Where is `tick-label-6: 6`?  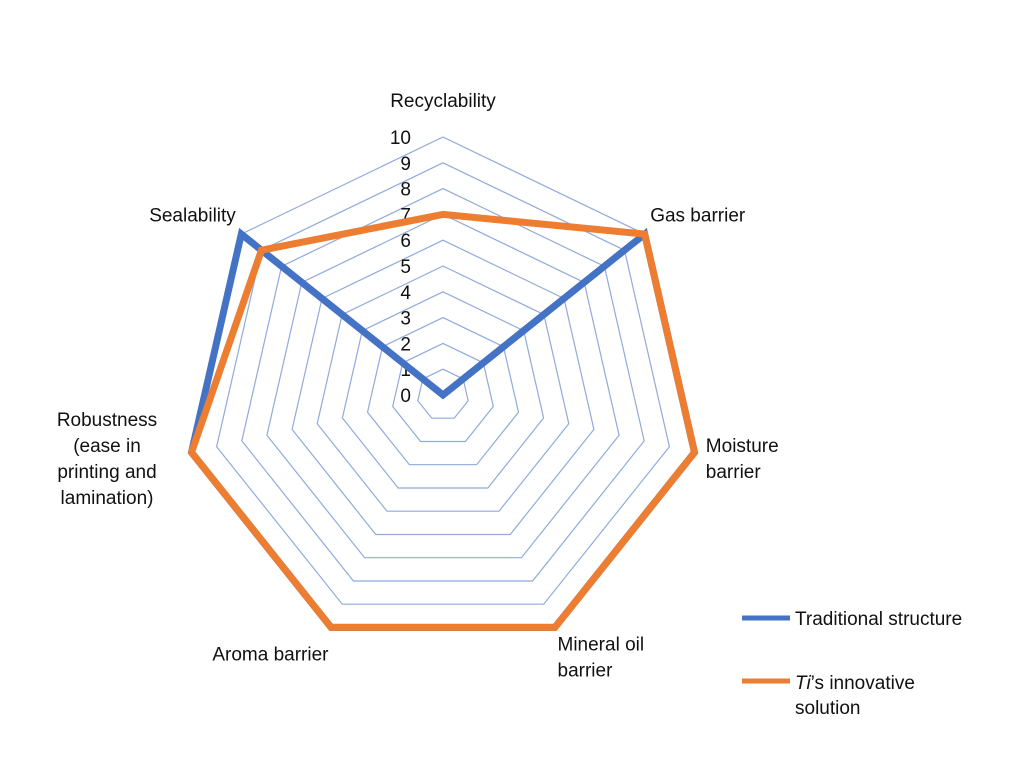
tick-label-6: 6 is located at coordinates (405, 241).